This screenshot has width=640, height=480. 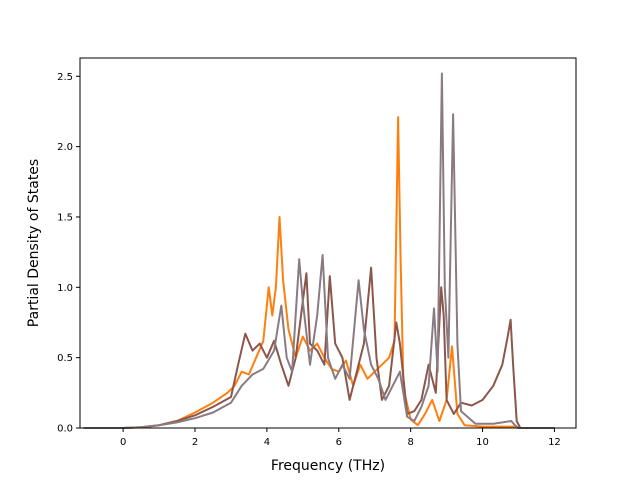 I want to click on y-tick-label: 1.0, so click(x=65, y=288).